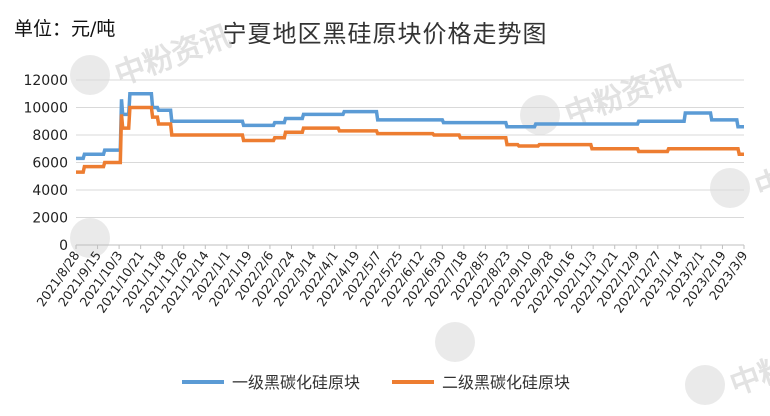  I want to click on y-tick-label: 10000, so click(45, 109).